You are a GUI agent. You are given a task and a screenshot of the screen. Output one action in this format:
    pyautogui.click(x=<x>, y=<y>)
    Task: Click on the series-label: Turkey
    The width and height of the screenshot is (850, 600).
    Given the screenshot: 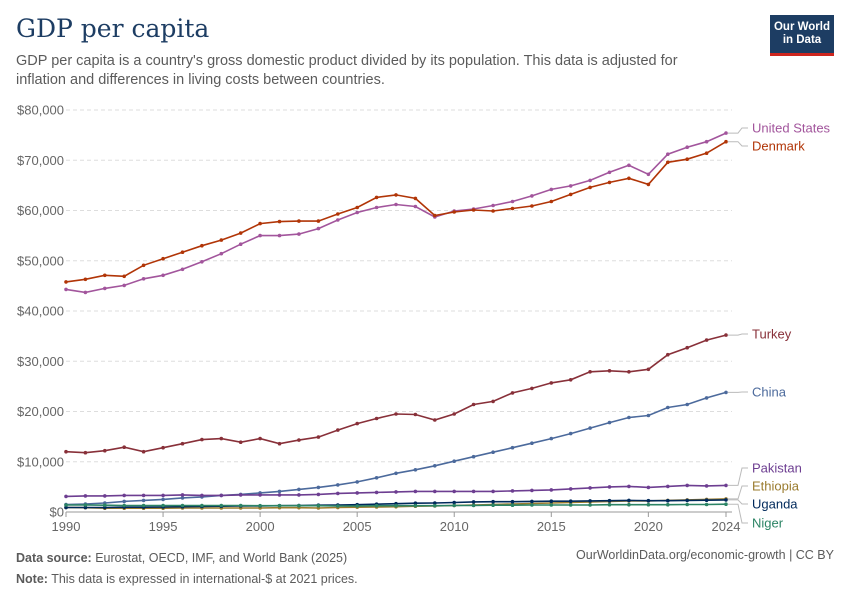 What is the action you would take?
    pyautogui.click(x=772, y=334)
    